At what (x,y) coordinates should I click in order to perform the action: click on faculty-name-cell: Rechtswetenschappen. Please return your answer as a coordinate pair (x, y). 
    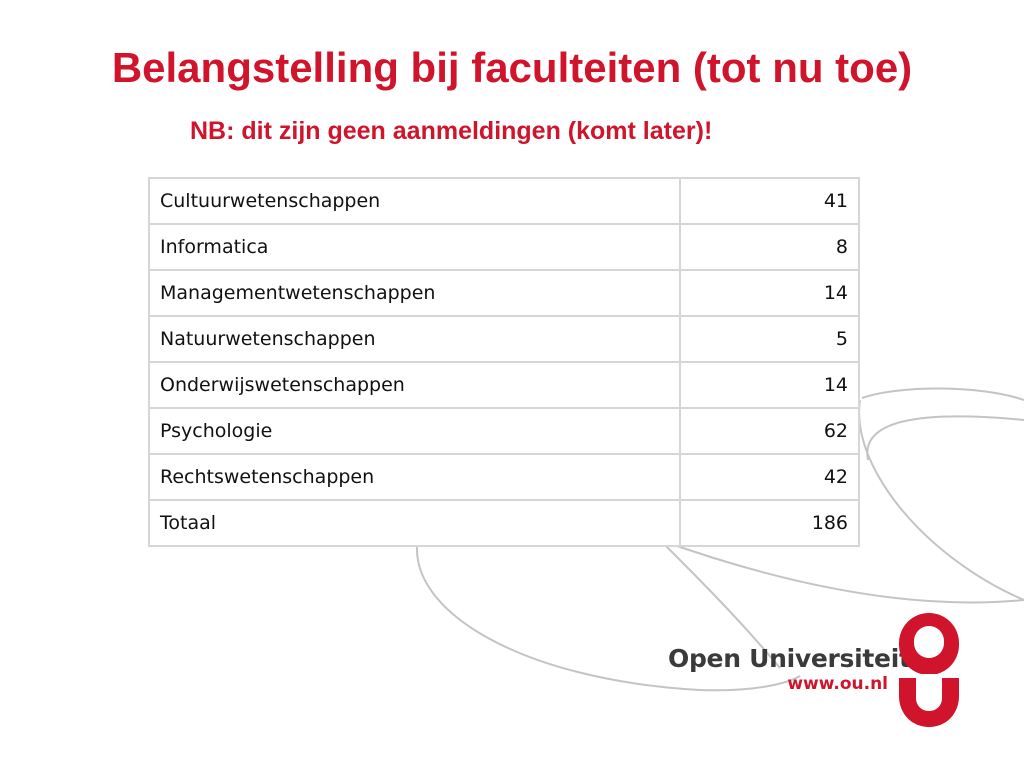
    Looking at the image, I should click on (414, 477).